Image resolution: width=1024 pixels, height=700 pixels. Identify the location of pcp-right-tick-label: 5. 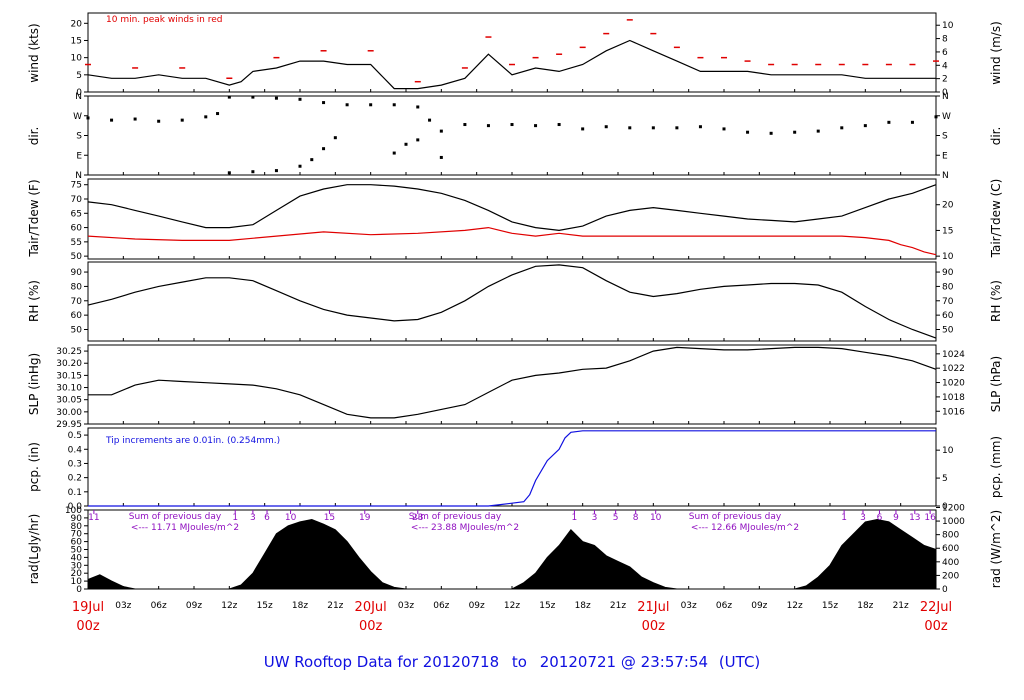
(945, 479).